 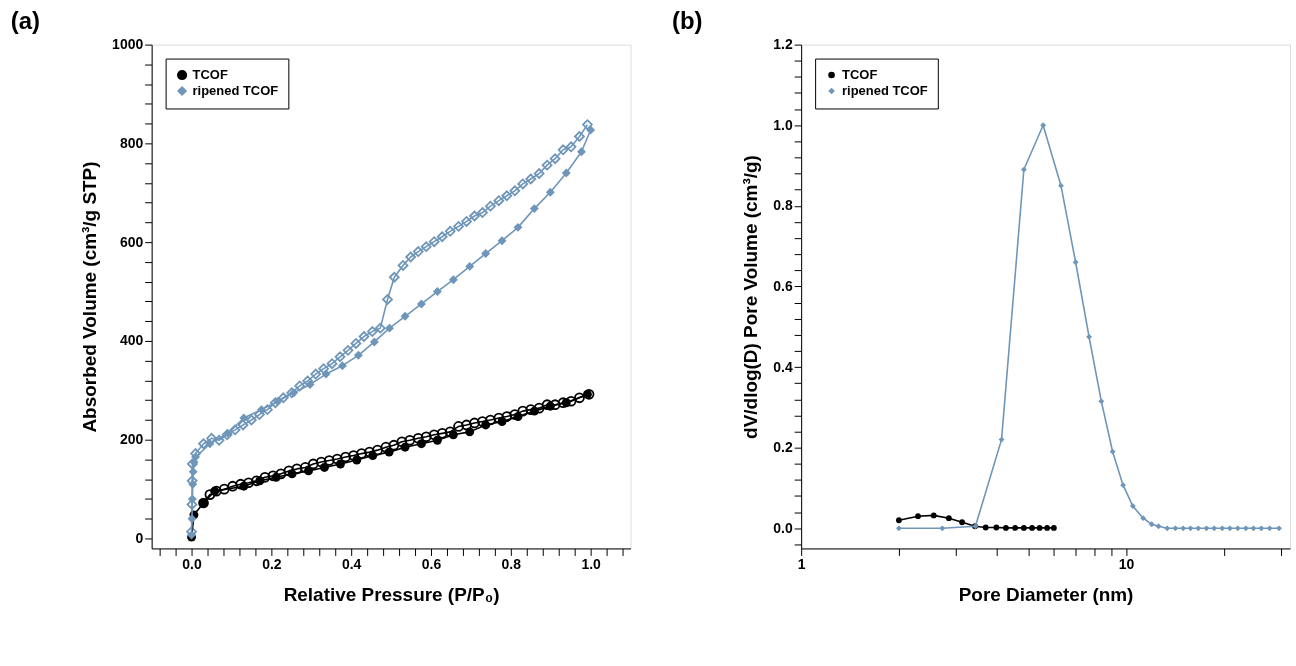 What do you see at coordinates (128, 44) in the screenshot?
I see `y-tick-label: 1000` at bounding box center [128, 44].